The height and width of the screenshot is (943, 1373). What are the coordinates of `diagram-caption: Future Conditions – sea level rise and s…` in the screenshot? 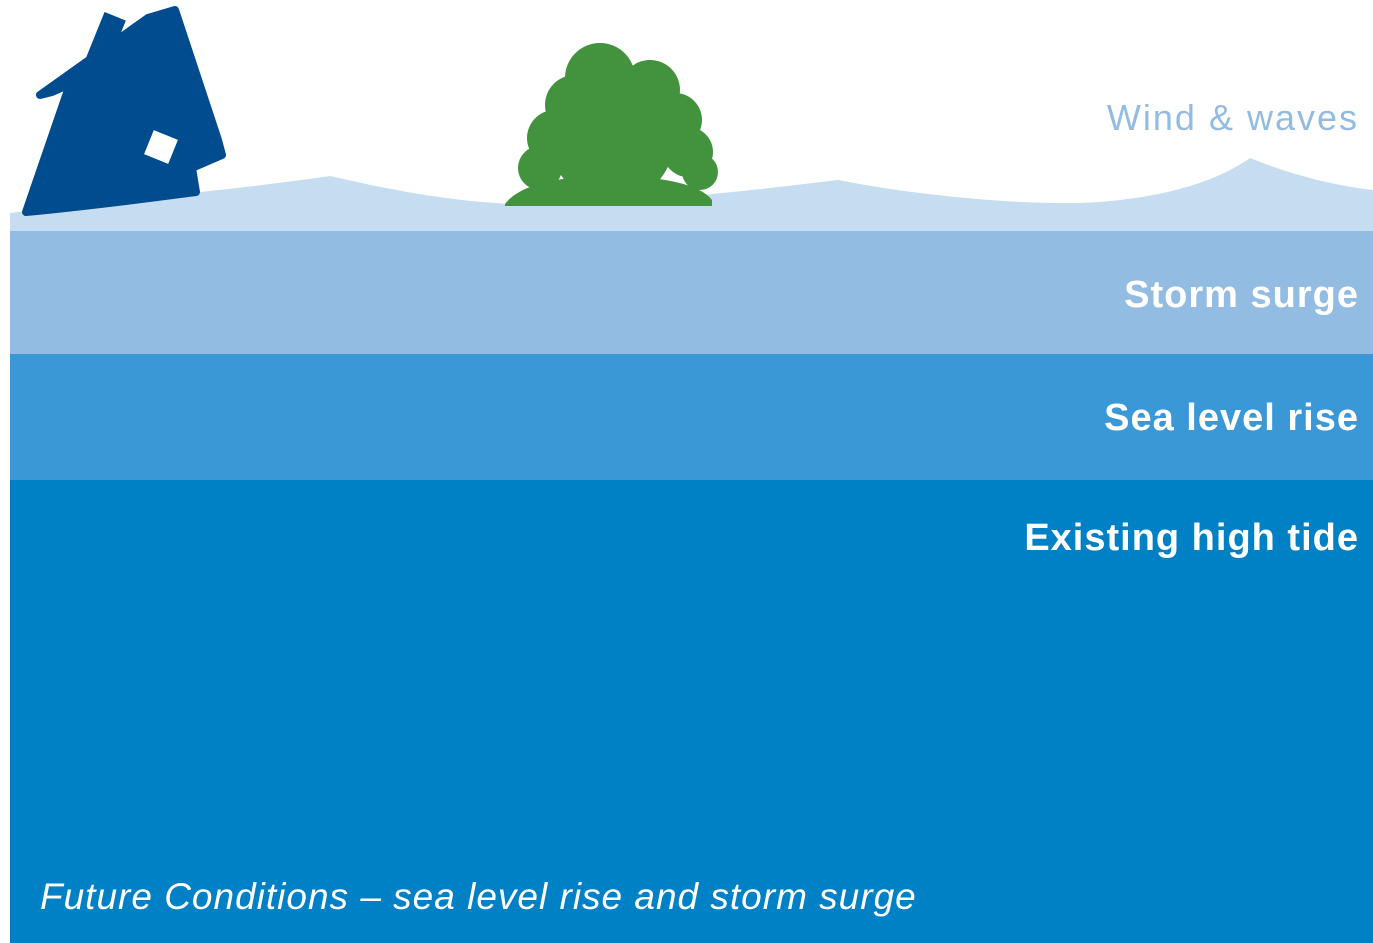 It's located at (478, 896).